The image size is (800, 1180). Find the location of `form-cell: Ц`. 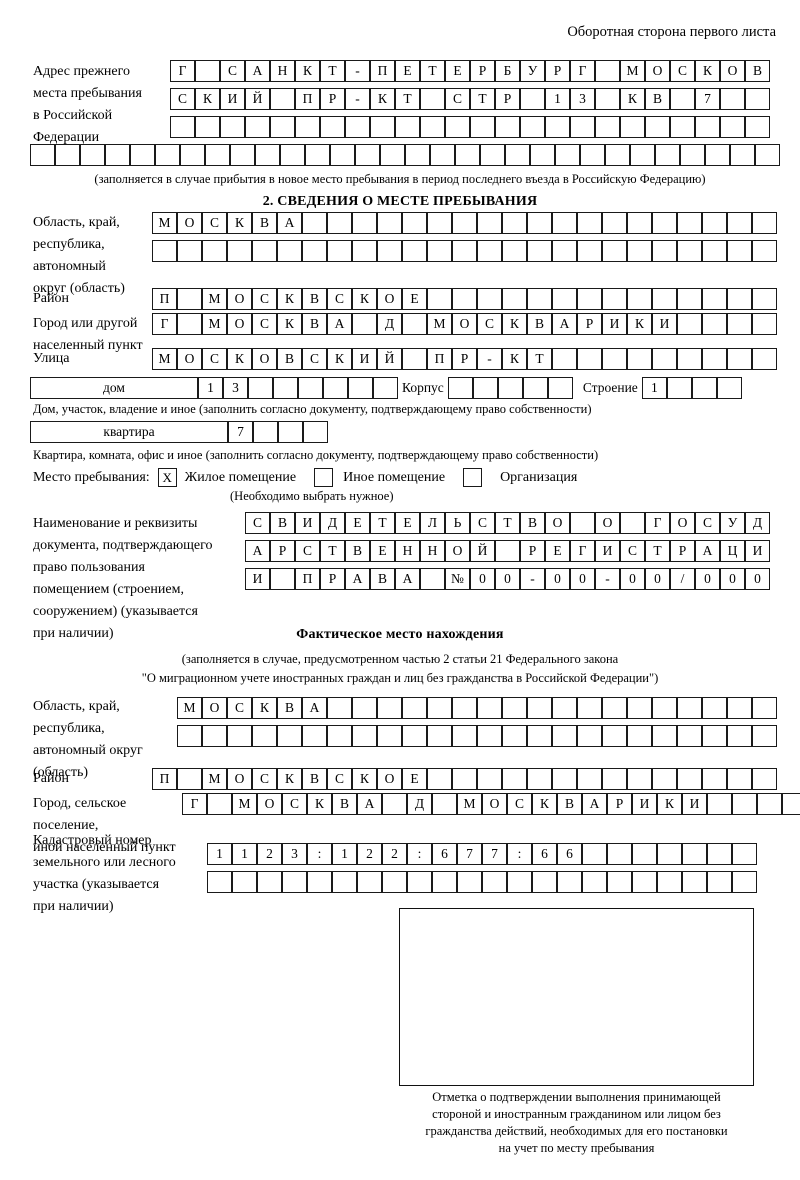

form-cell: Ц is located at coordinates (732, 551).